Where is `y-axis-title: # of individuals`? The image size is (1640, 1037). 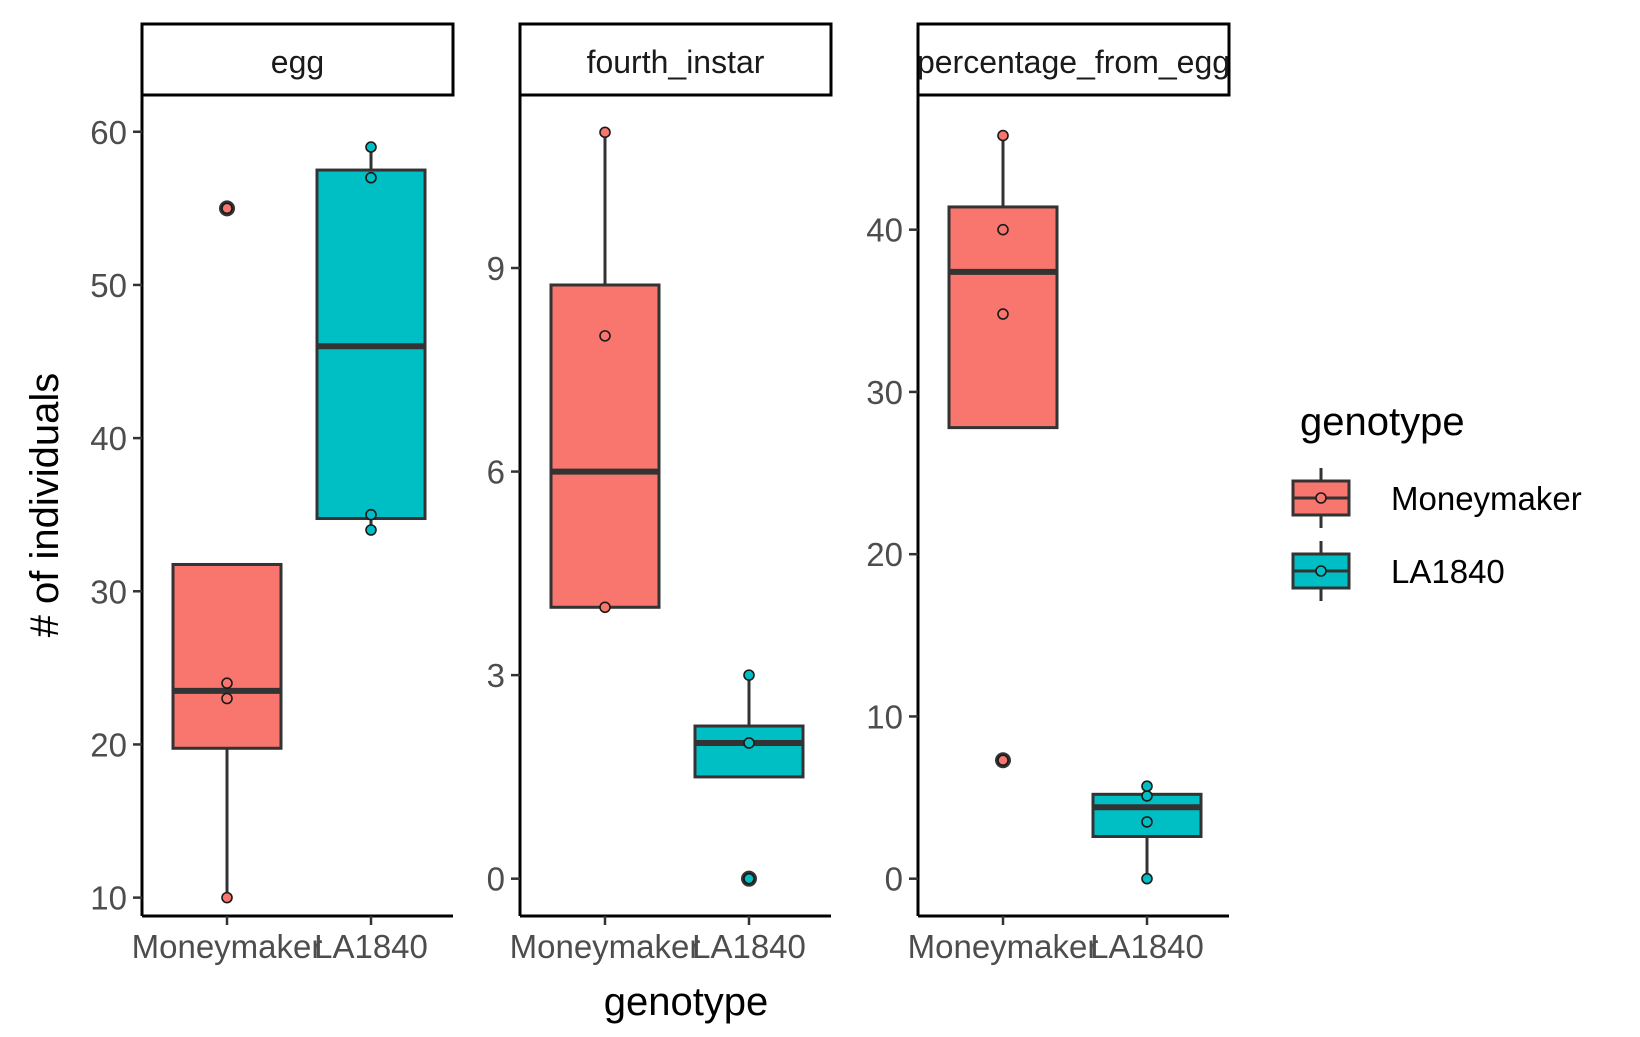 y-axis-title: # of individuals is located at coordinates (45, 505).